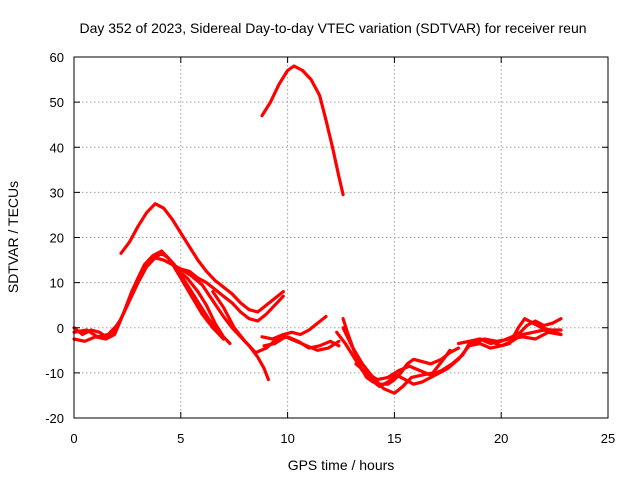 Image resolution: width=640 pixels, height=480 pixels. I want to click on y-tick-label: 50, so click(57, 102).